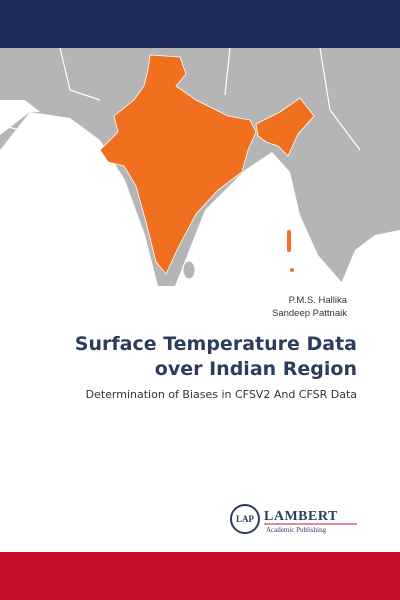 This screenshot has height=600, width=400. What do you see at coordinates (200, 24) in the screenshot?
I see `top-band` at bounding box center [200, 24].